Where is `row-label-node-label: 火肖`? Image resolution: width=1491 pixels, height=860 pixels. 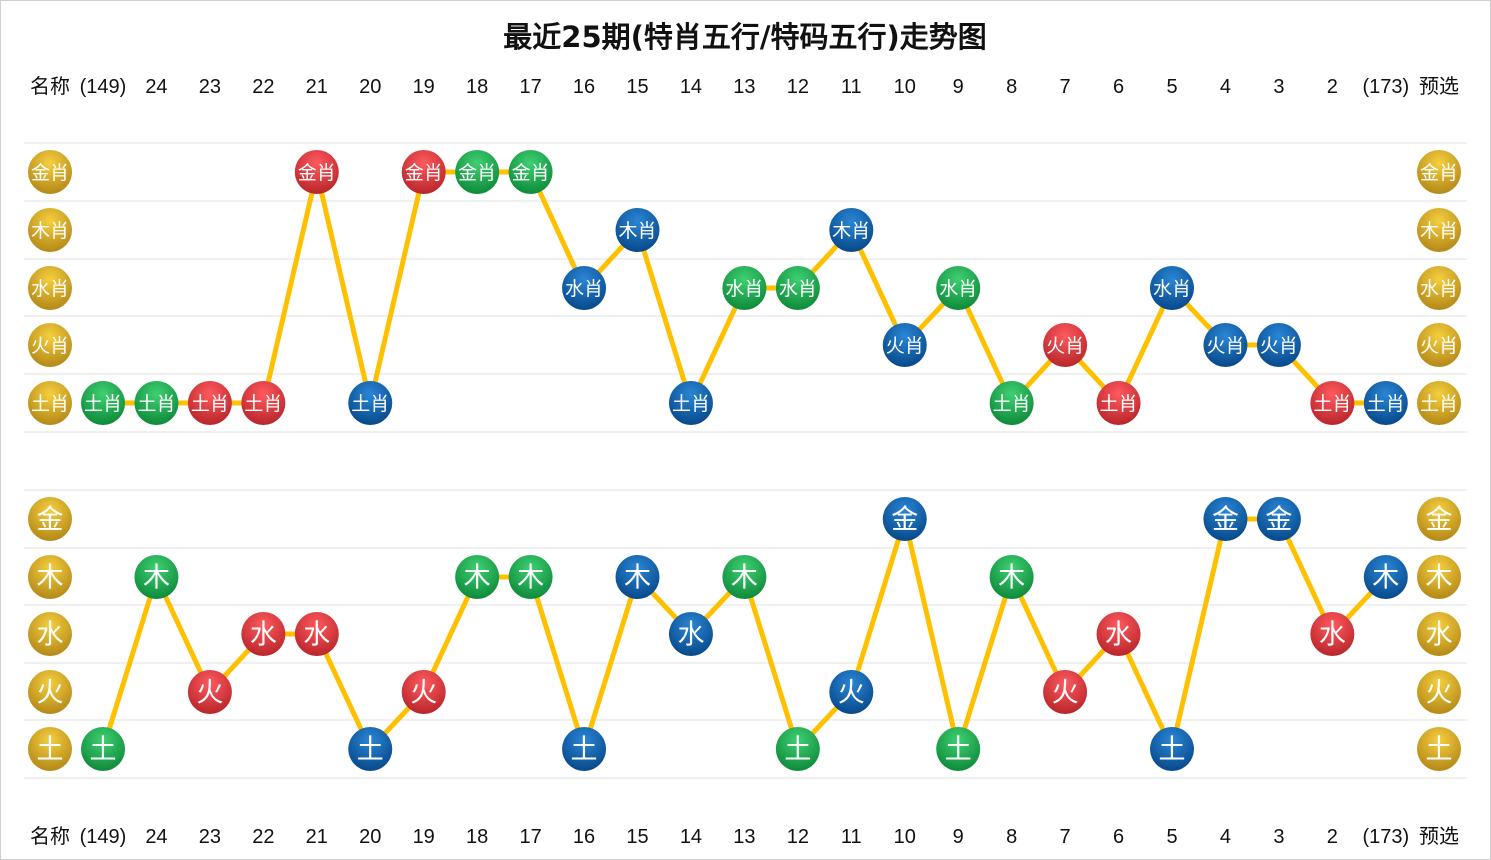
row-label-node-label: 火肖 is located at coordinates (50, 346).